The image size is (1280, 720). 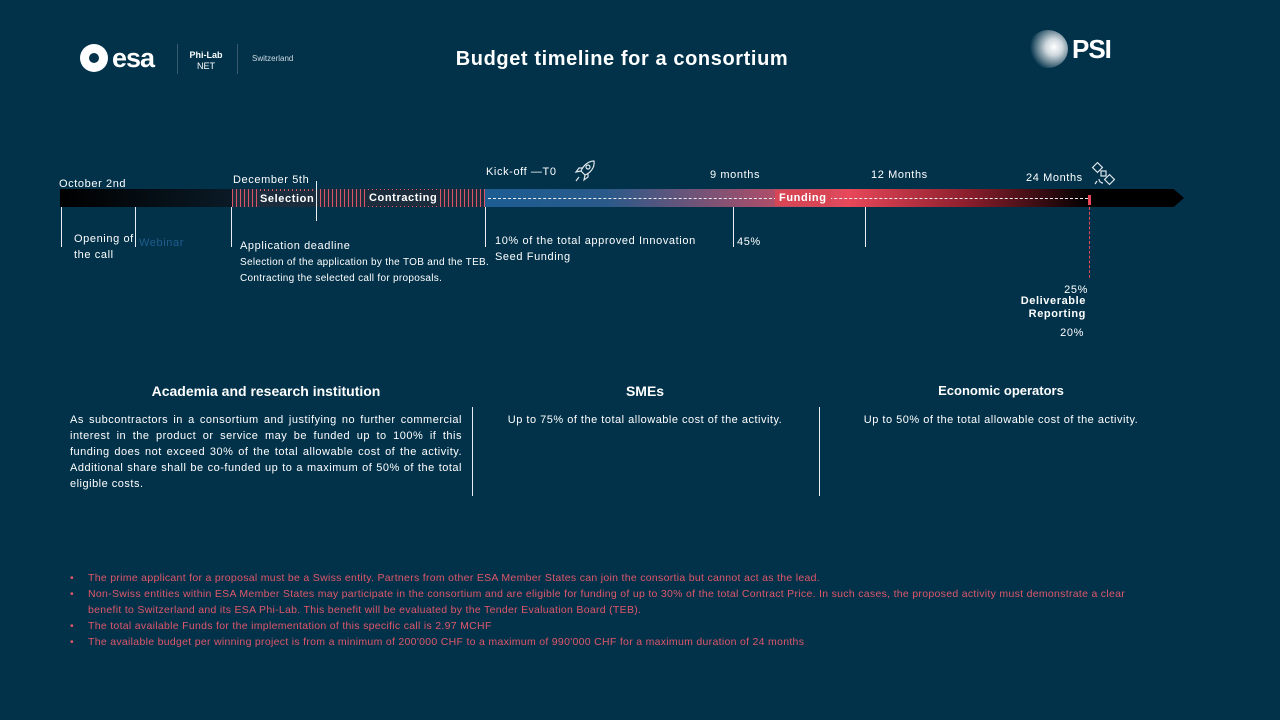 What do you see at coordinates (1137, 198) in the screenshot?
I see `end-arrow` at bounding box center [1137, 198].